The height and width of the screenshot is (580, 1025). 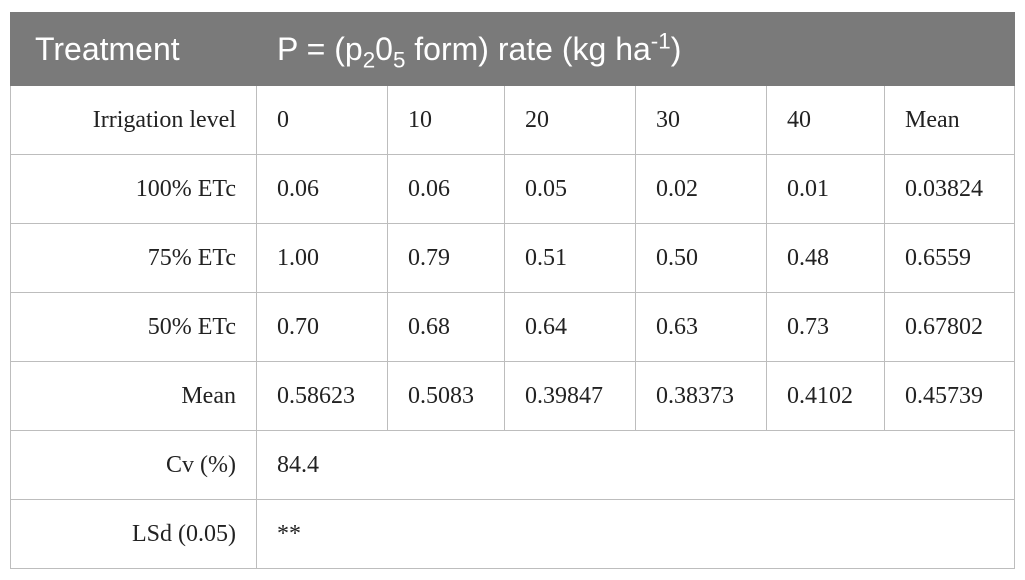 I want to click on table-row: 75% ETc 1.00 0.79 0.51 0.50 0.48 0.6559, so click(x=513, y=258).